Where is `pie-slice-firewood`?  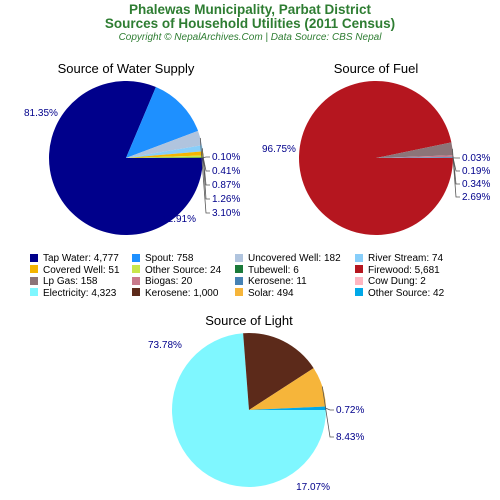 pie-slice-firewood is located at coordinates (375, 157).